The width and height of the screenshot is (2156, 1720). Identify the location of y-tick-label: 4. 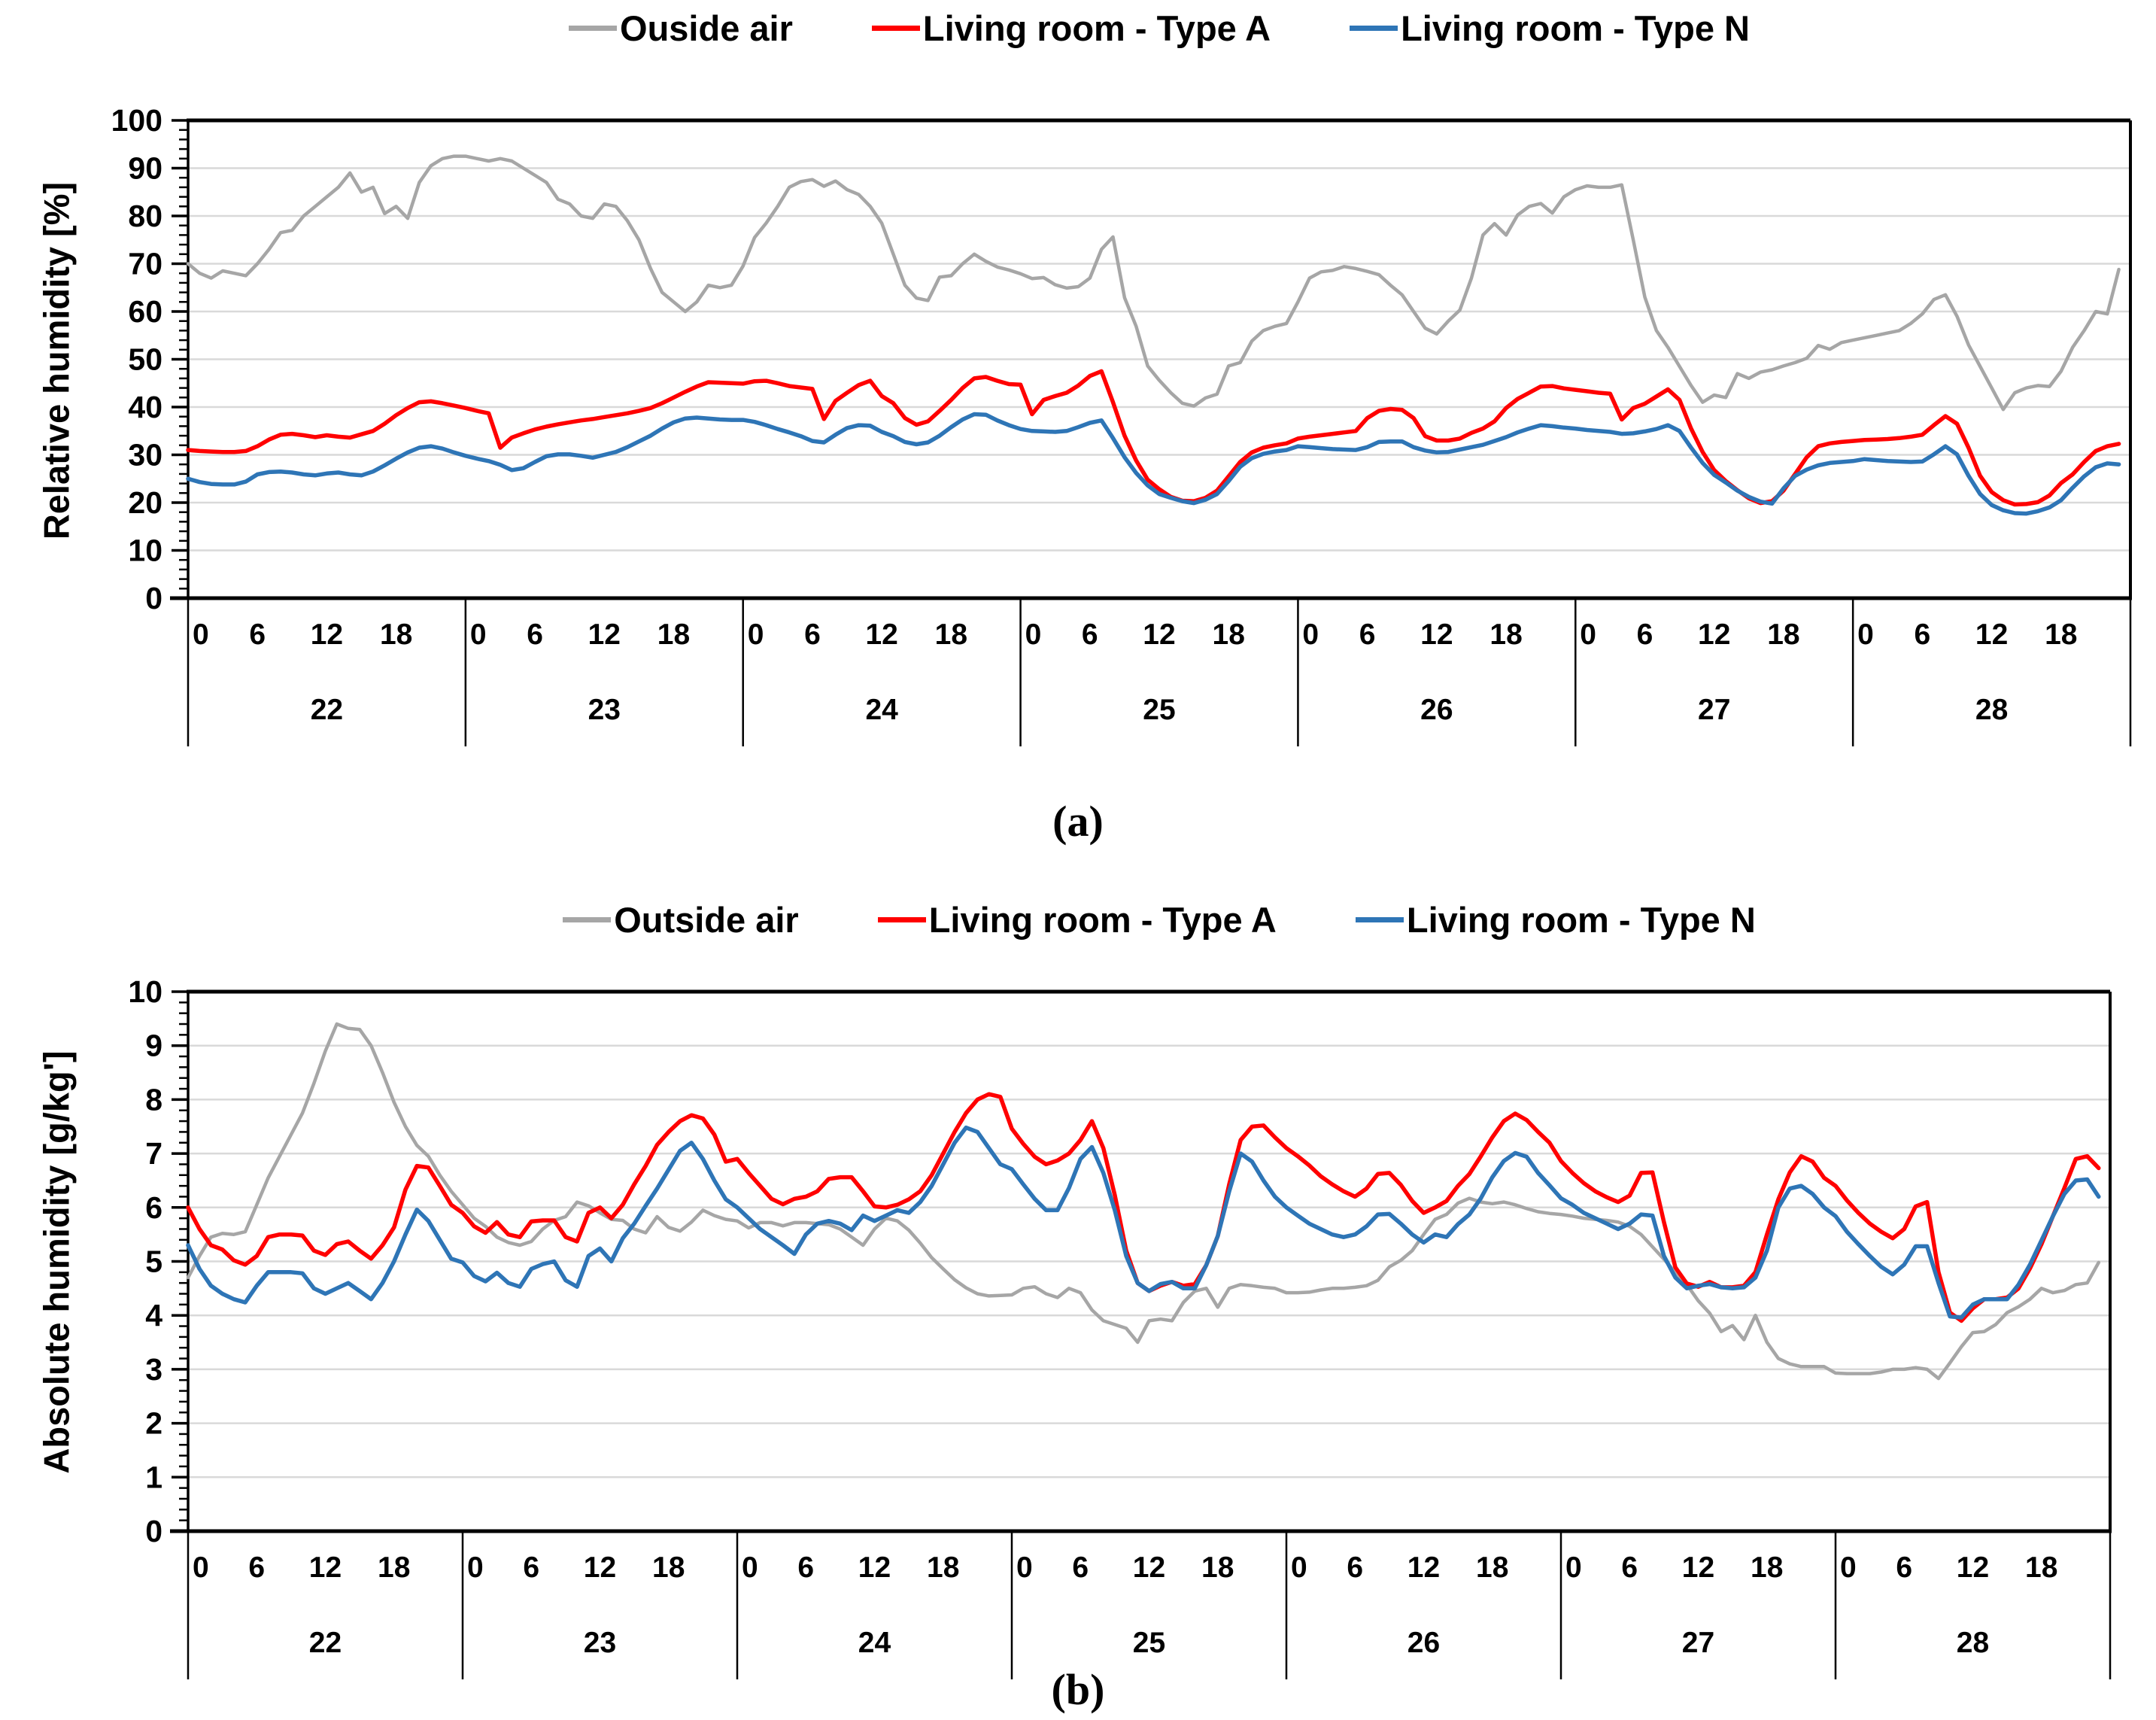
(153, 1315).